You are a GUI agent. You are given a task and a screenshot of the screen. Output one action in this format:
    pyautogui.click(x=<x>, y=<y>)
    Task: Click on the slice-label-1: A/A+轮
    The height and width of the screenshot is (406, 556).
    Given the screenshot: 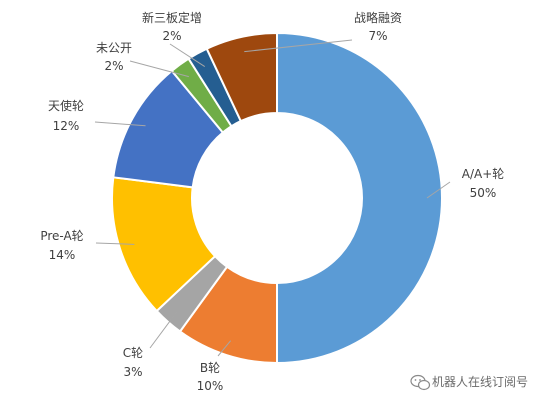 What is the action you would take?
    pyautogui.click(x=483, y=174)
    